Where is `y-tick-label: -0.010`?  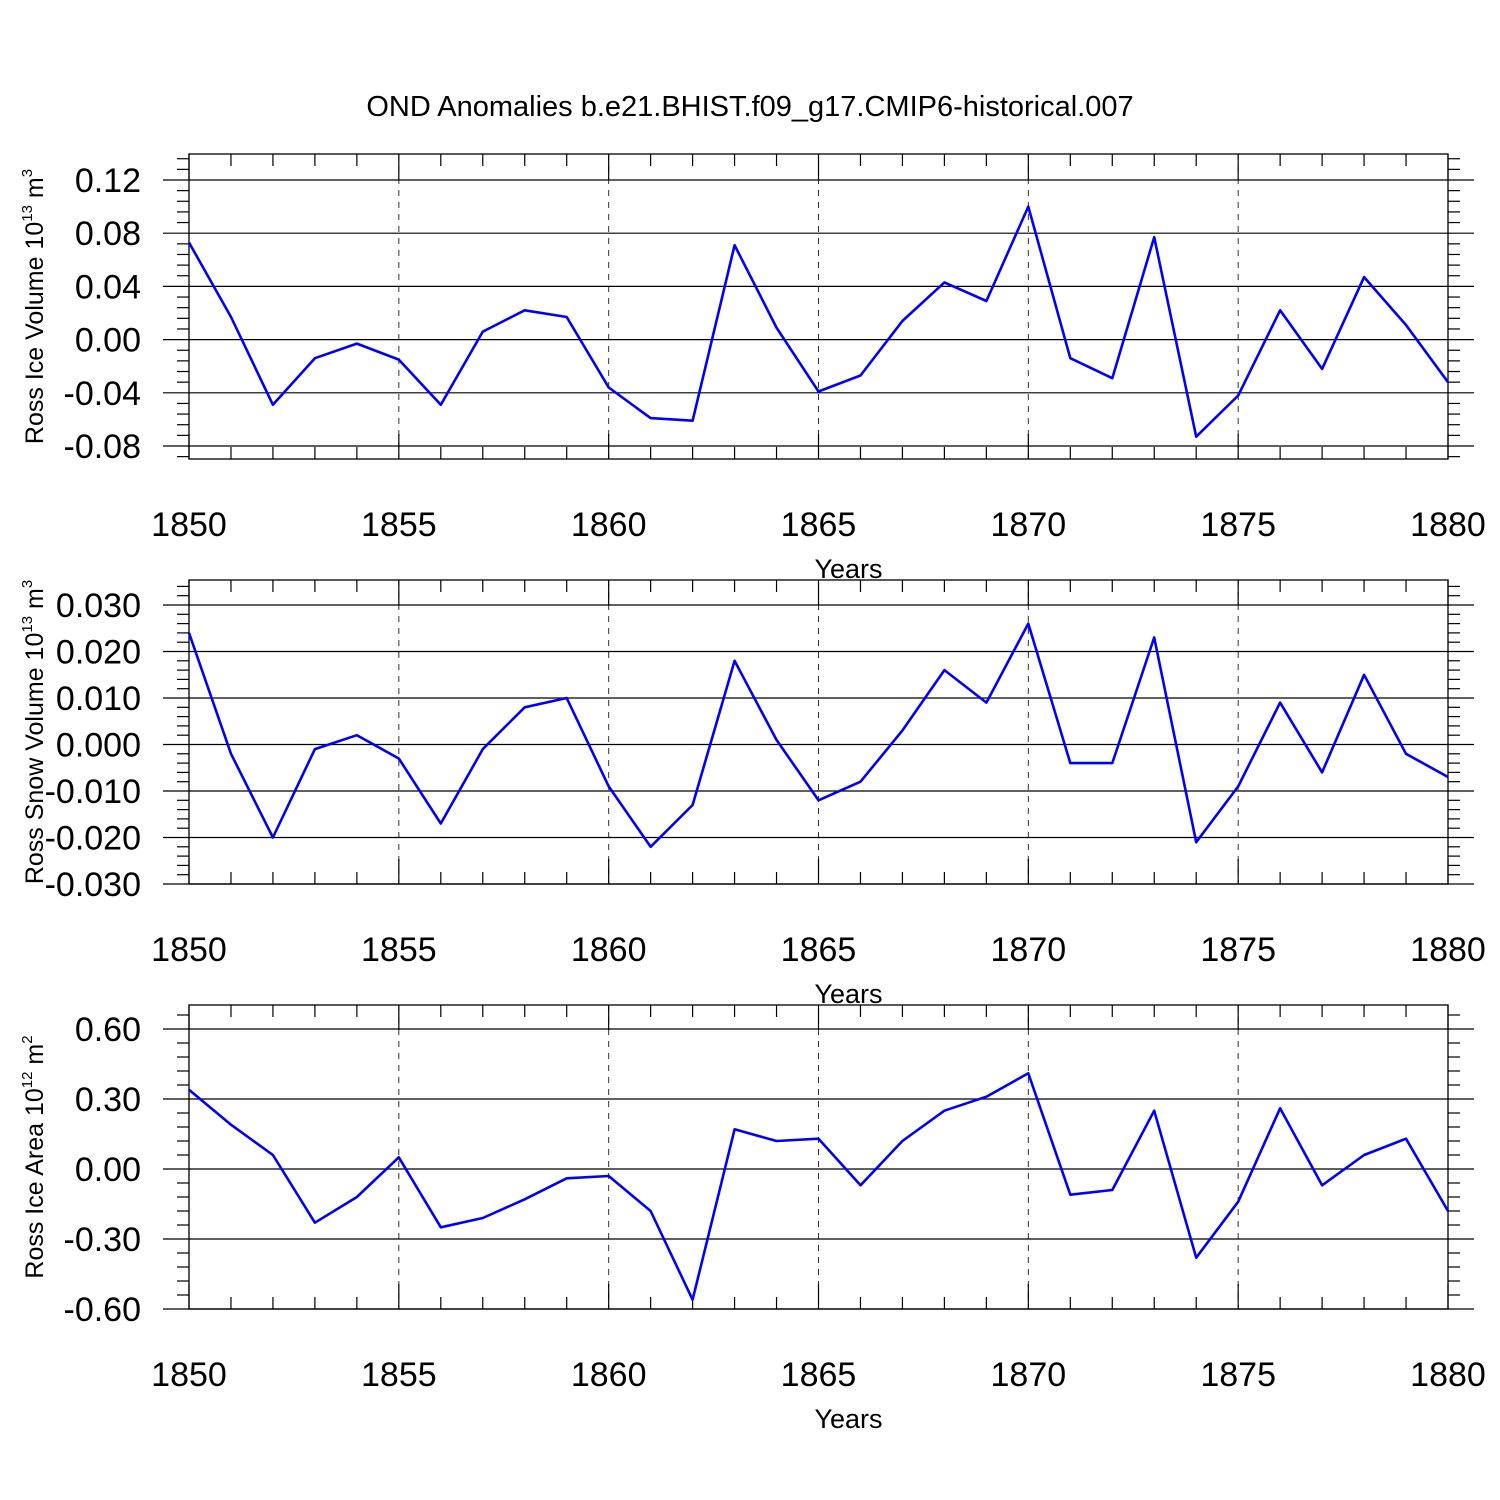
y-tick-label: -0.010 is located at coordinates (93, 792).